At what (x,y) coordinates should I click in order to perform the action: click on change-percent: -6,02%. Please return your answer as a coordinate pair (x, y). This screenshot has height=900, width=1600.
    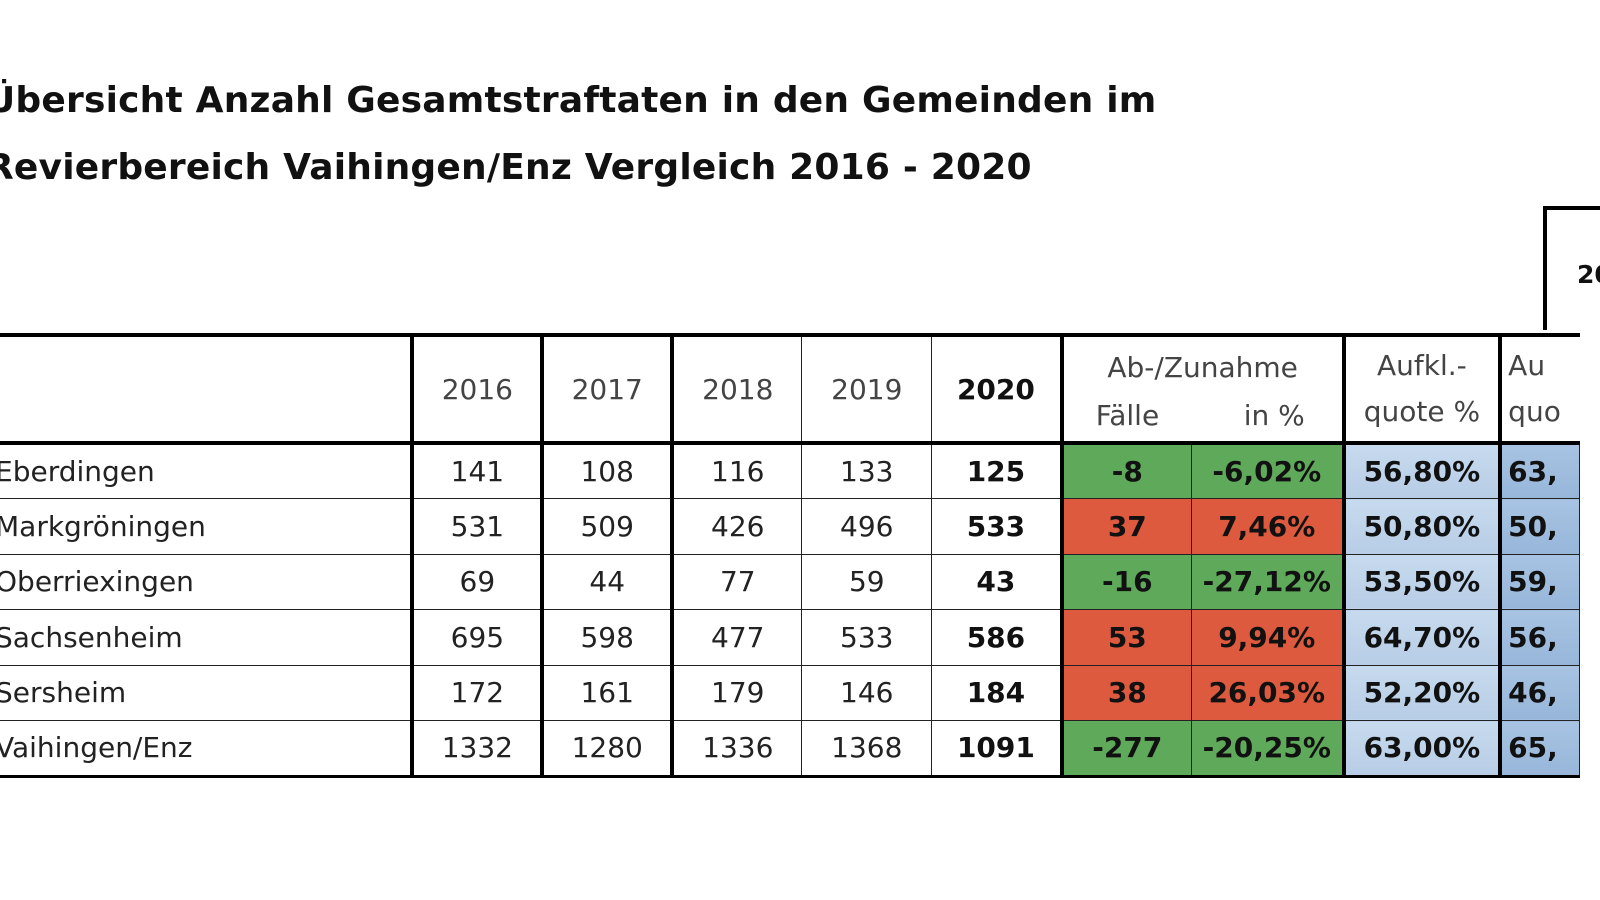
    Looking at the image, I should click on (1268, 470).